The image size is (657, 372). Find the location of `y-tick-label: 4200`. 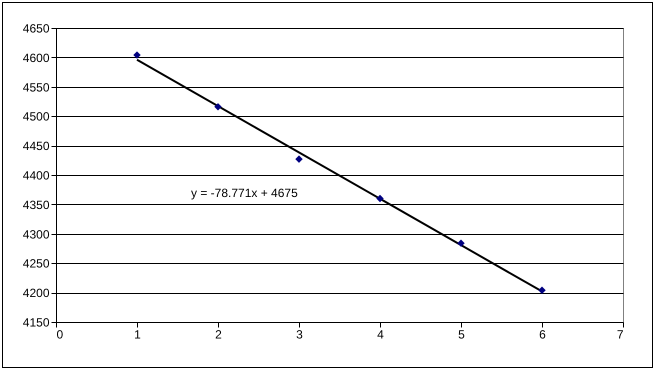

y-tick-label: 4200 is located at coordinates (36, 293).